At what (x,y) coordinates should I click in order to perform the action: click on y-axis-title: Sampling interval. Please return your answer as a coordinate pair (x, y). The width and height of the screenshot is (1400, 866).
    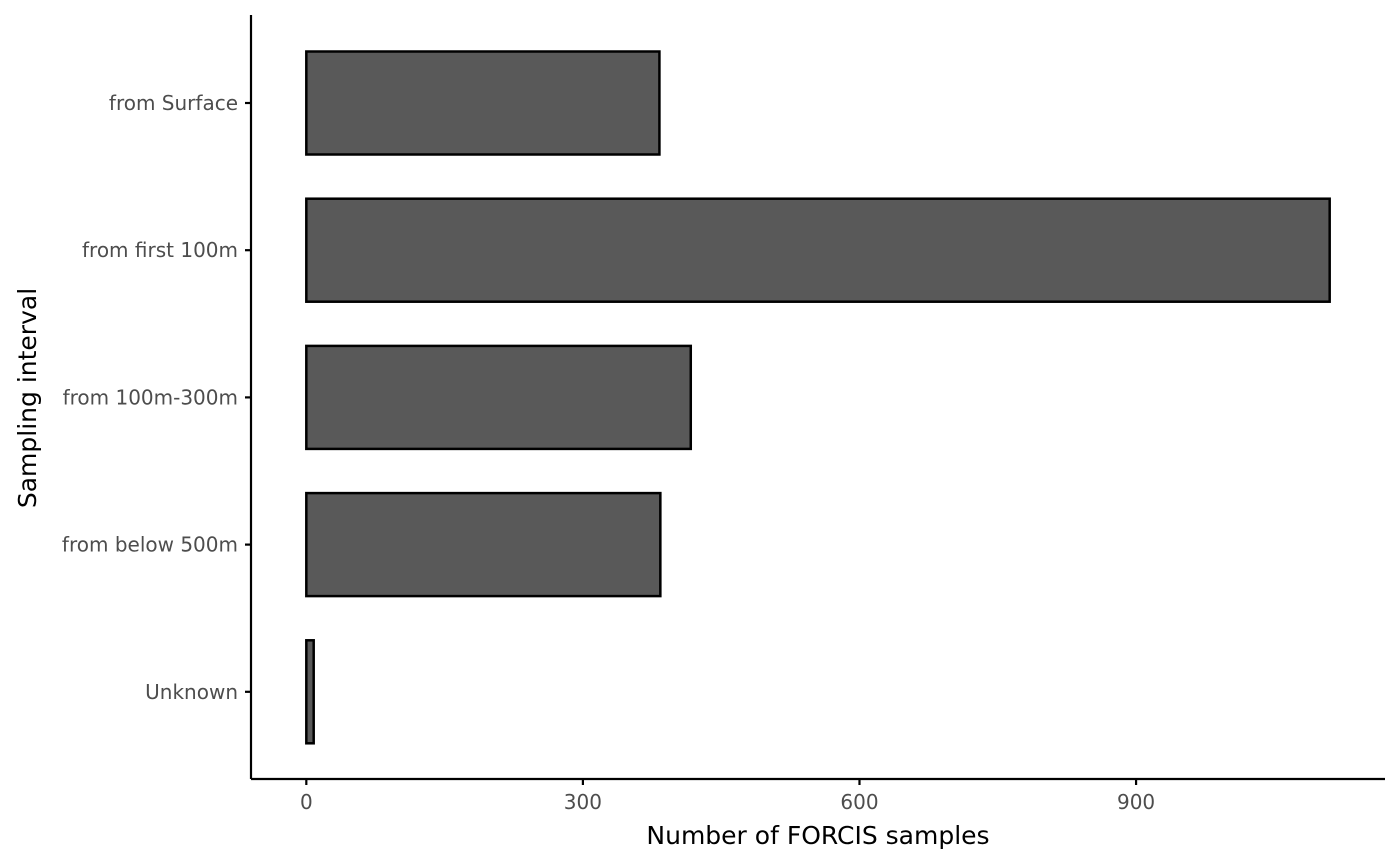
    Looking at the image, I should click on (27, 398).